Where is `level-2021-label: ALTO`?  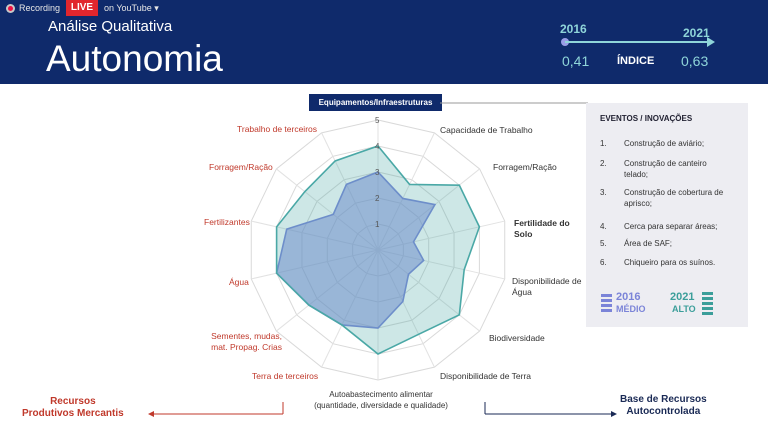 level-2021-label: ALTO is located at coordinates (684, 309).